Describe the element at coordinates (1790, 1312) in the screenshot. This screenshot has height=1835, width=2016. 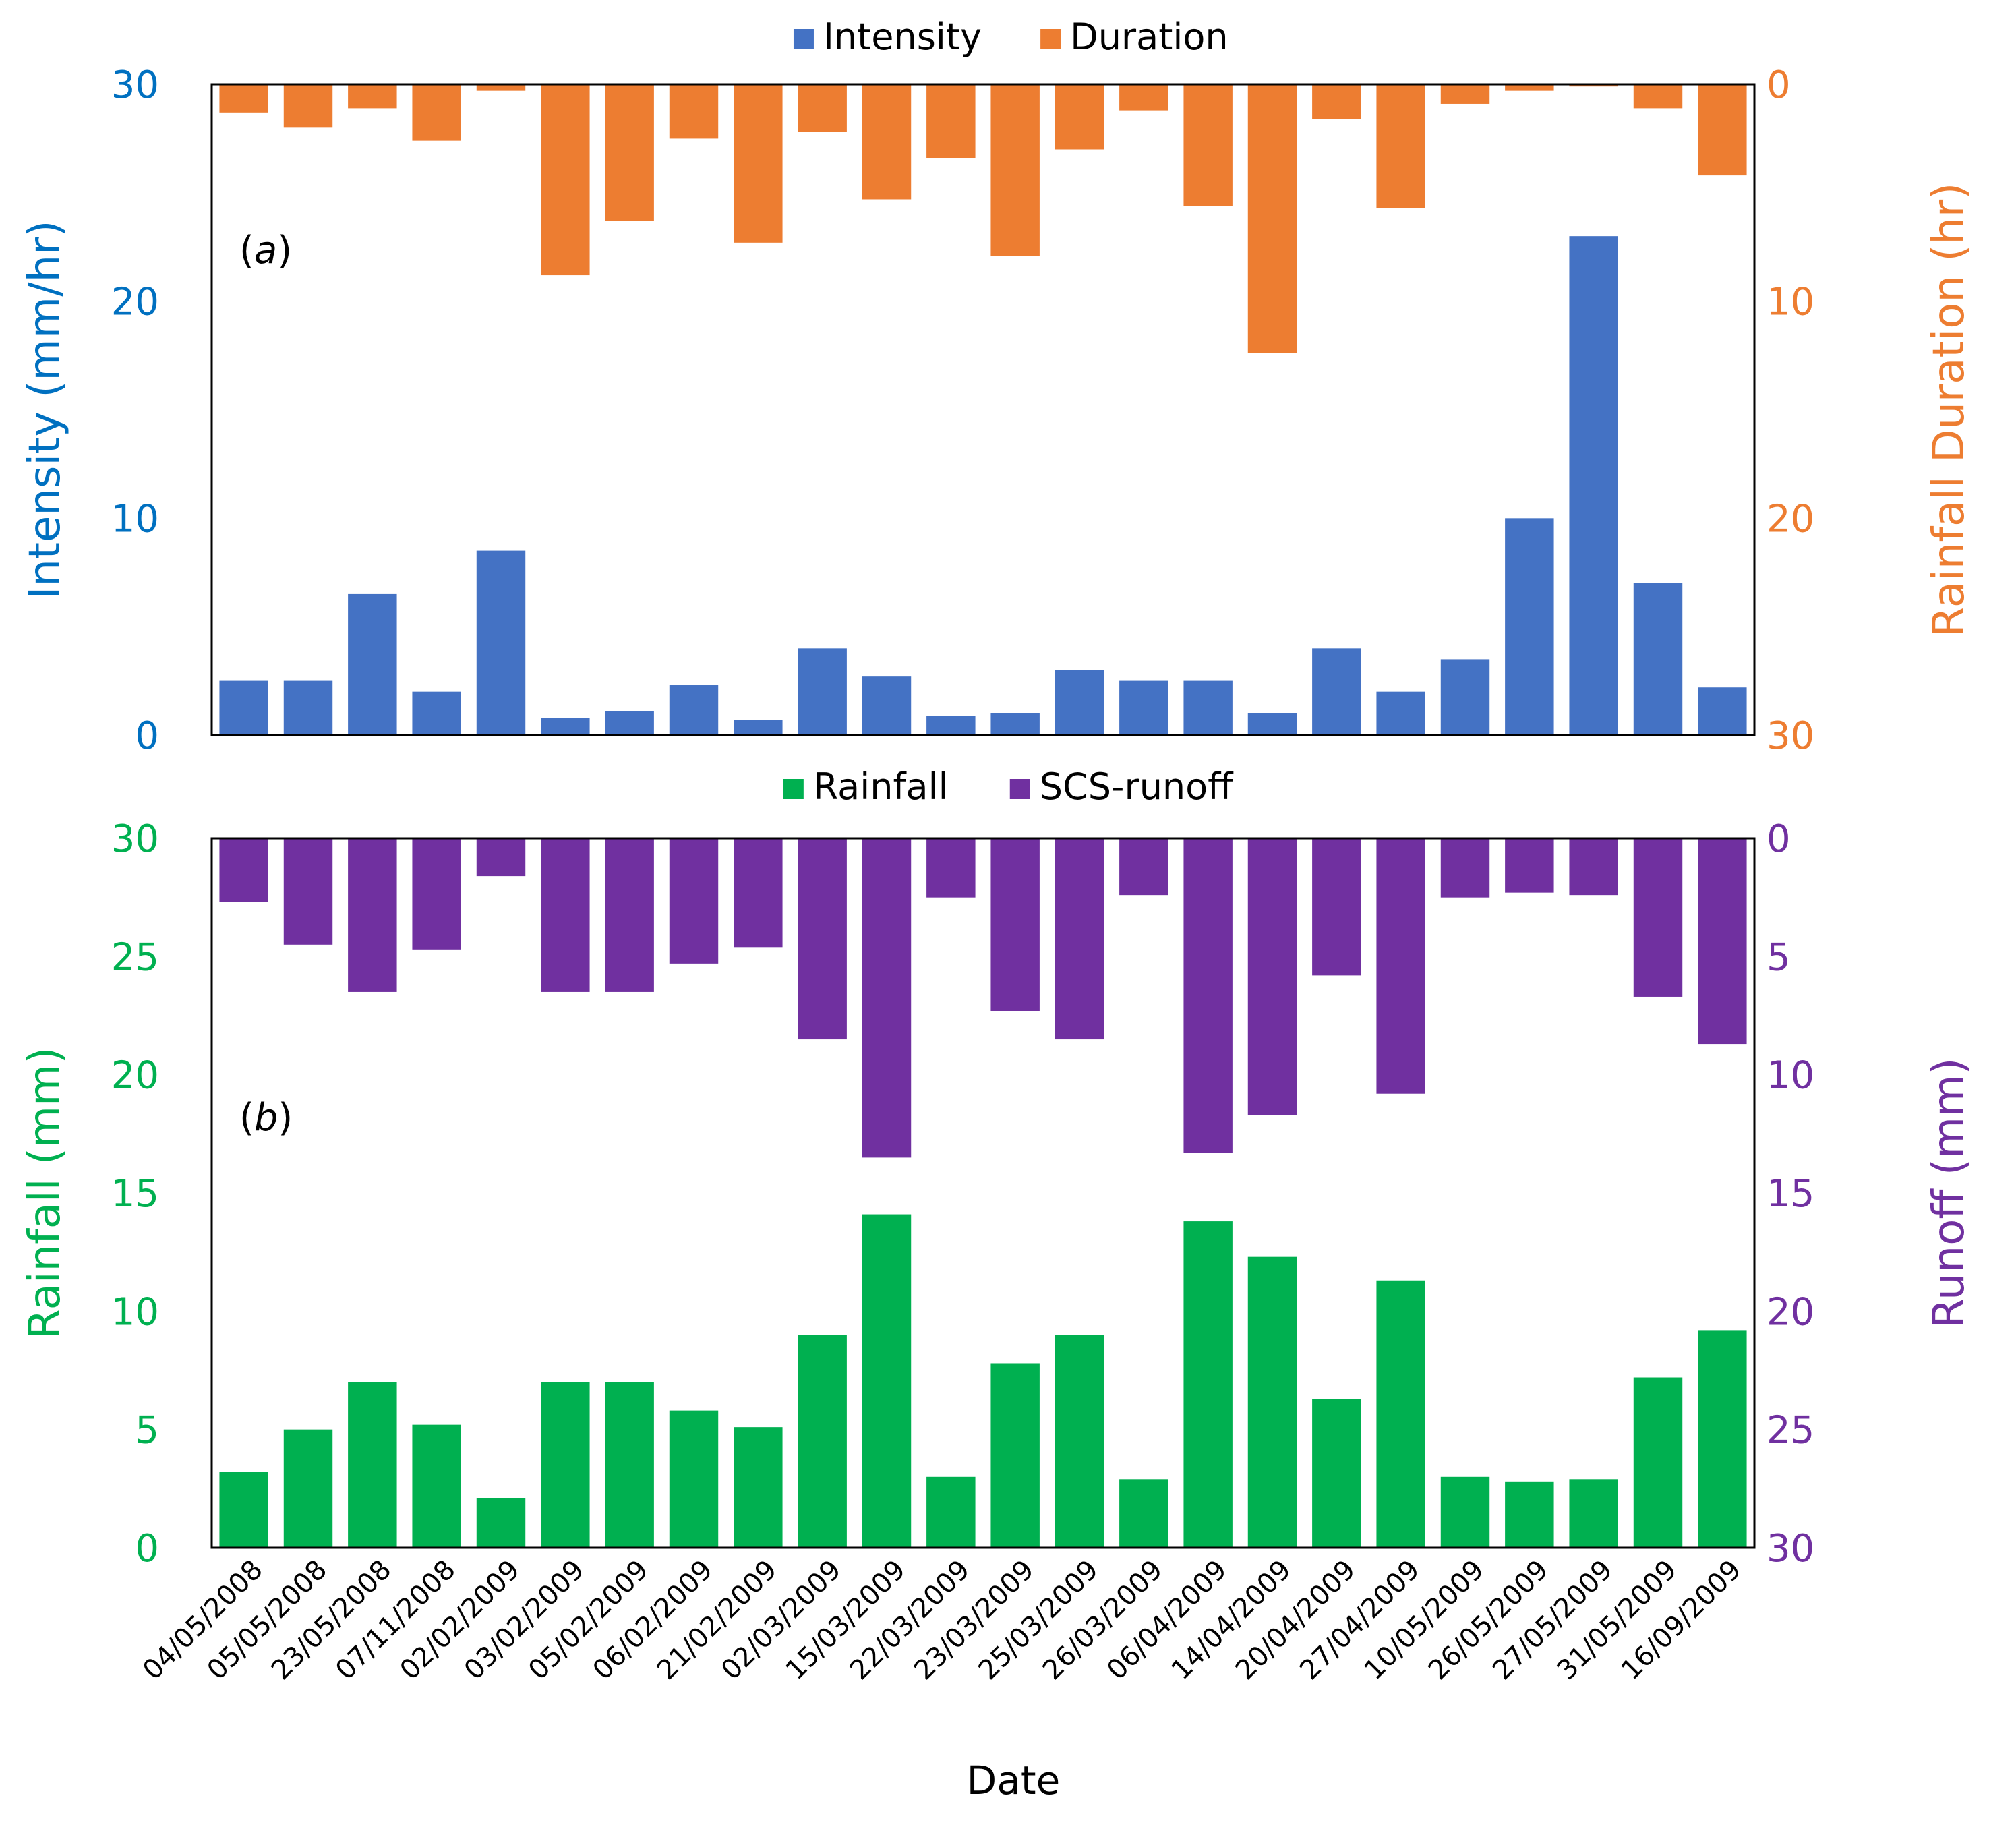
I see `right-tick-label: 20` at that location.